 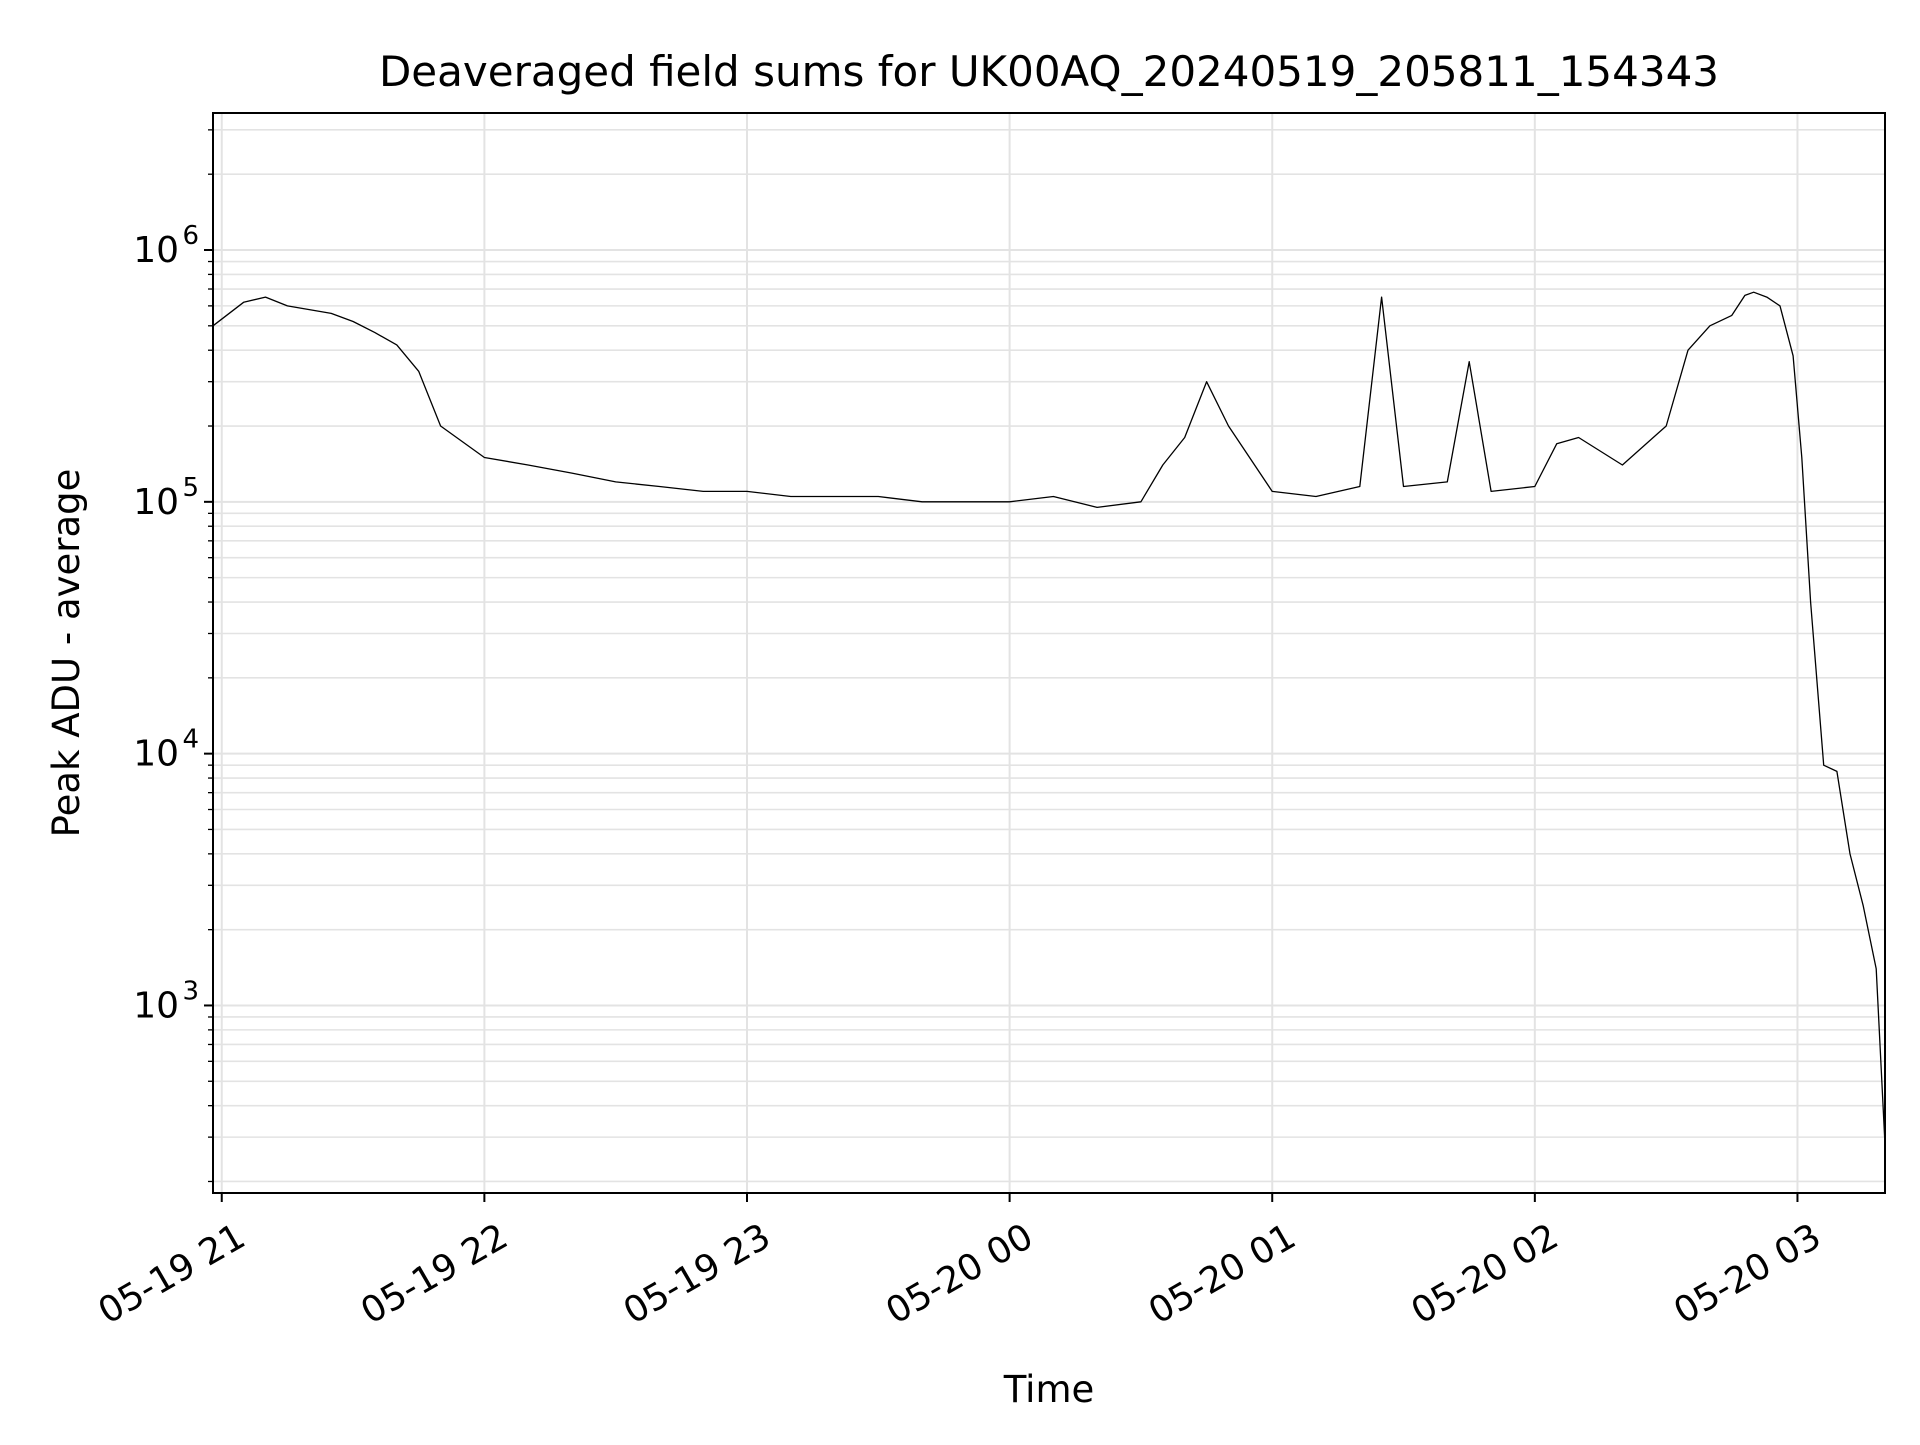 I want to click on y-tick-label-exponent: 6, so click(x=190, y=236).